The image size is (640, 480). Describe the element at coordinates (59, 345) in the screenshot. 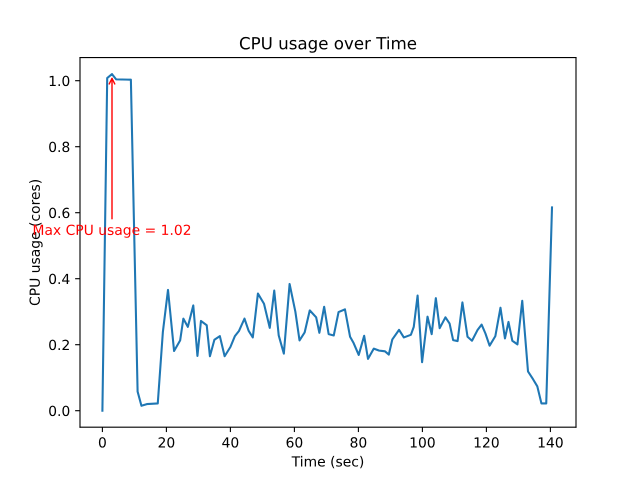

I see `y-tick-label: 0.2` at that location.